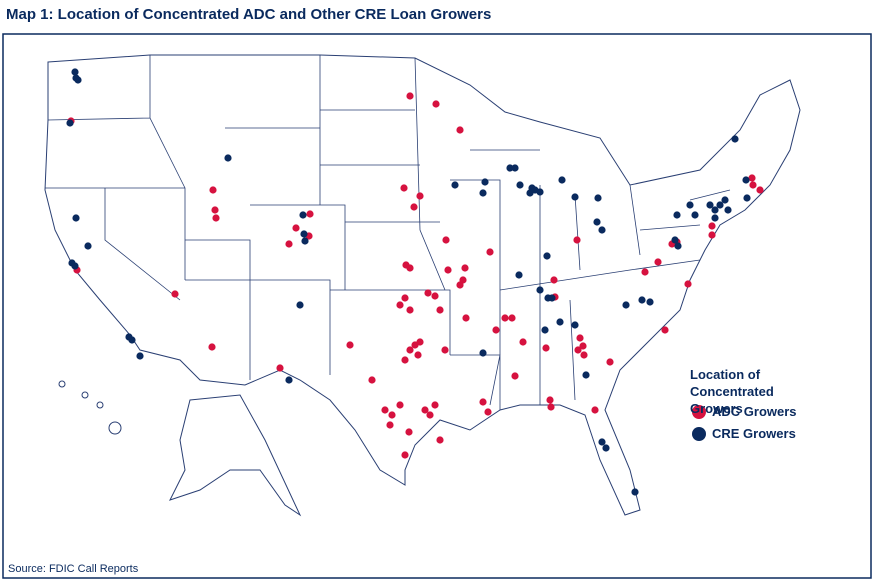 The width and height of the screenshot is (876, 588). Describe the element at coordinates (754, 411) in the screenshot. I see `legend-label: ADC Growers` at that location.